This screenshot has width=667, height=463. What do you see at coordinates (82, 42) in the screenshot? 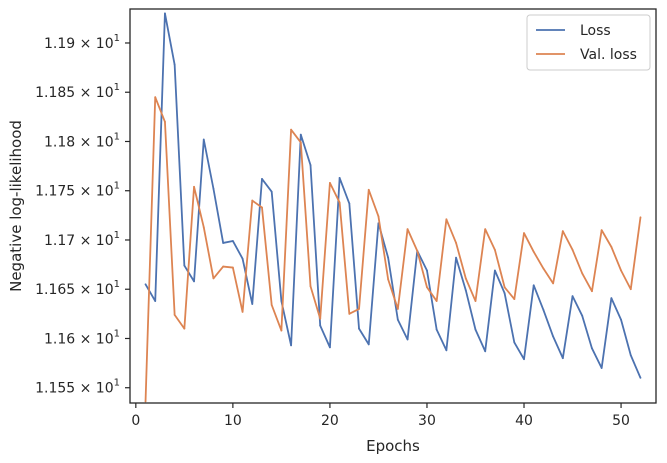
I see `y-tick-label-1.19: 1.19 × 10¹` at bounding box center [82, 42].